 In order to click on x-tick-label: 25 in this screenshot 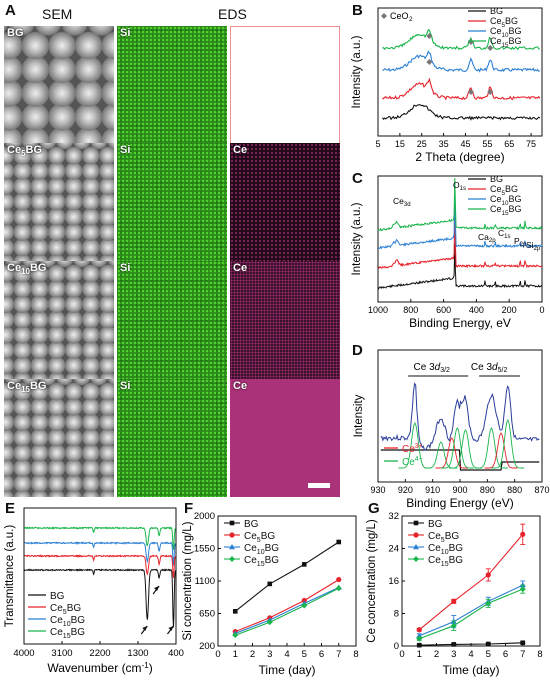, I will do `click(422, 144)`.